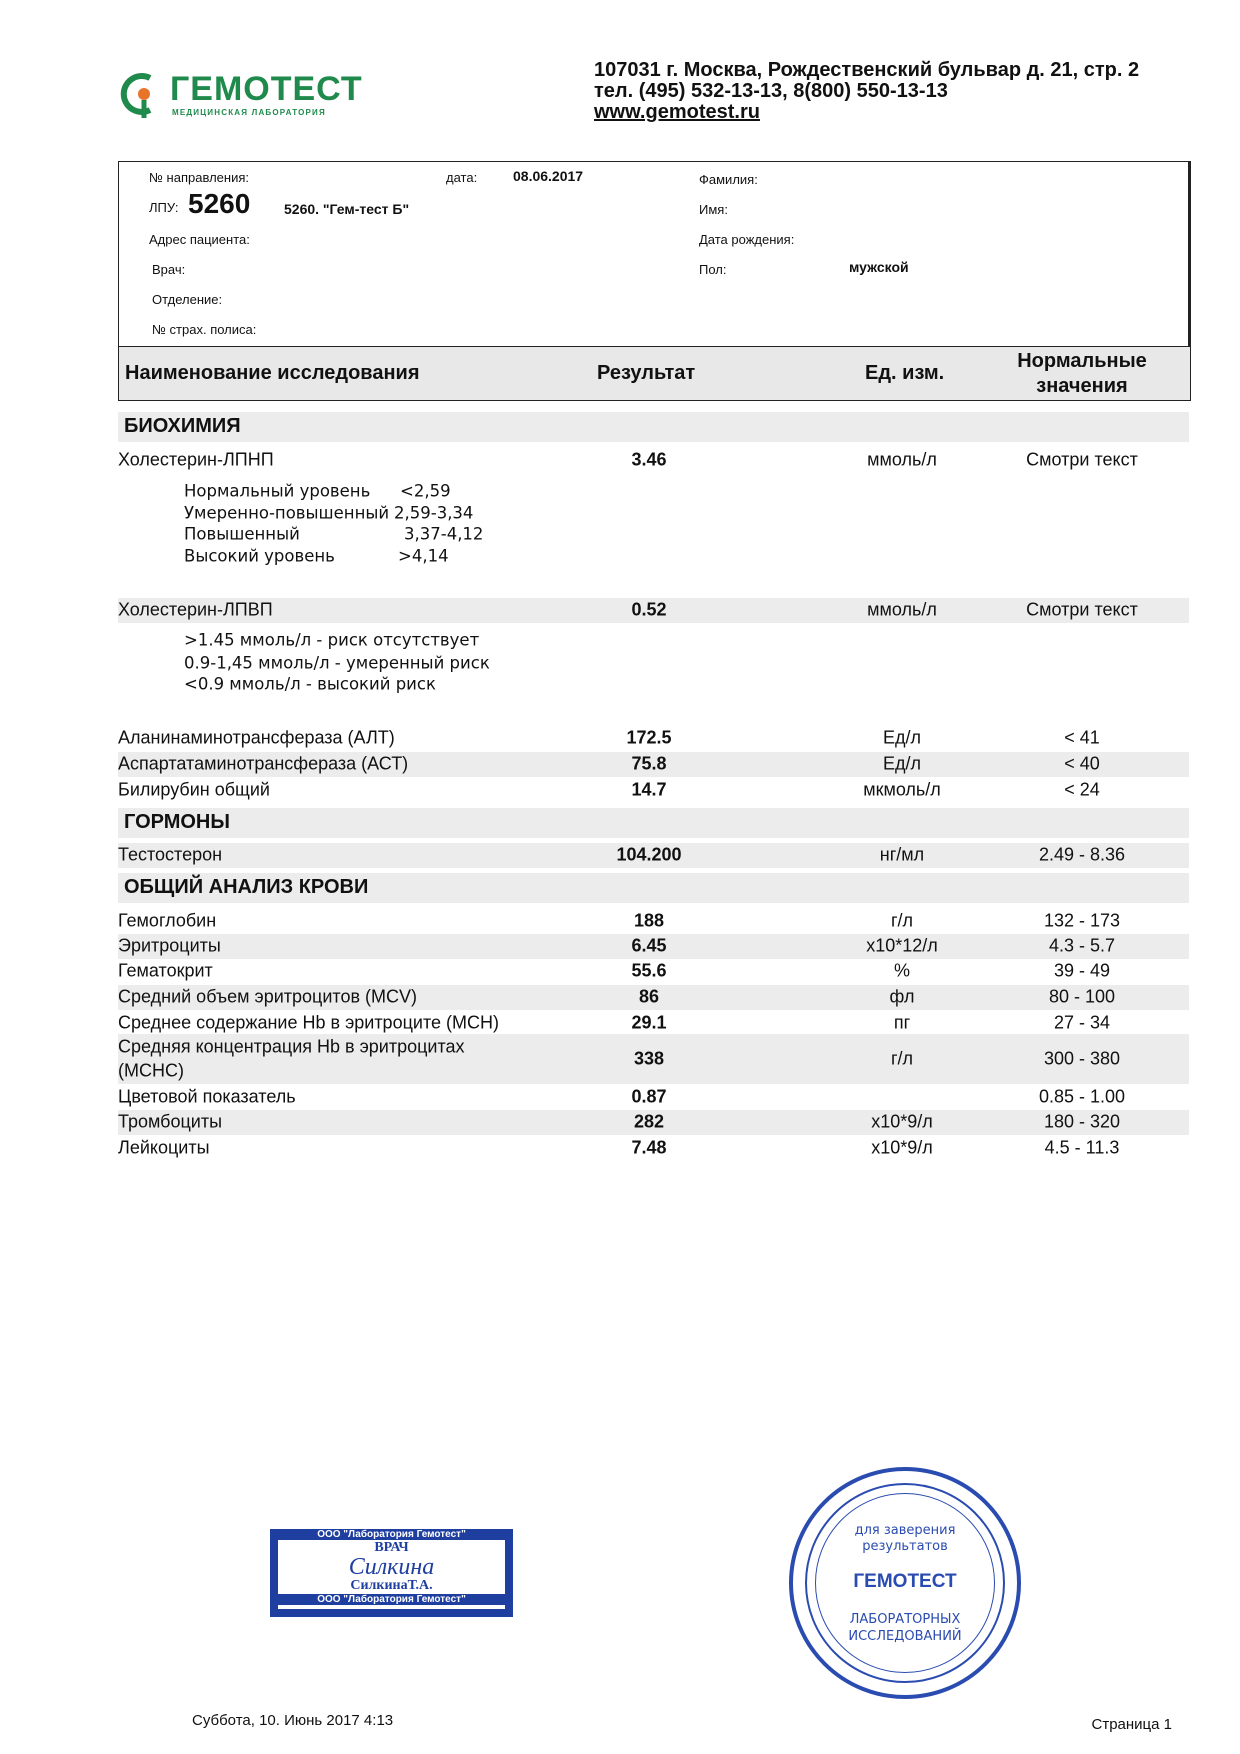 Image resolution: width=1240 pixels, height=1754 pixels. I want to click on test-result: 7.48, so click(649, 1147).